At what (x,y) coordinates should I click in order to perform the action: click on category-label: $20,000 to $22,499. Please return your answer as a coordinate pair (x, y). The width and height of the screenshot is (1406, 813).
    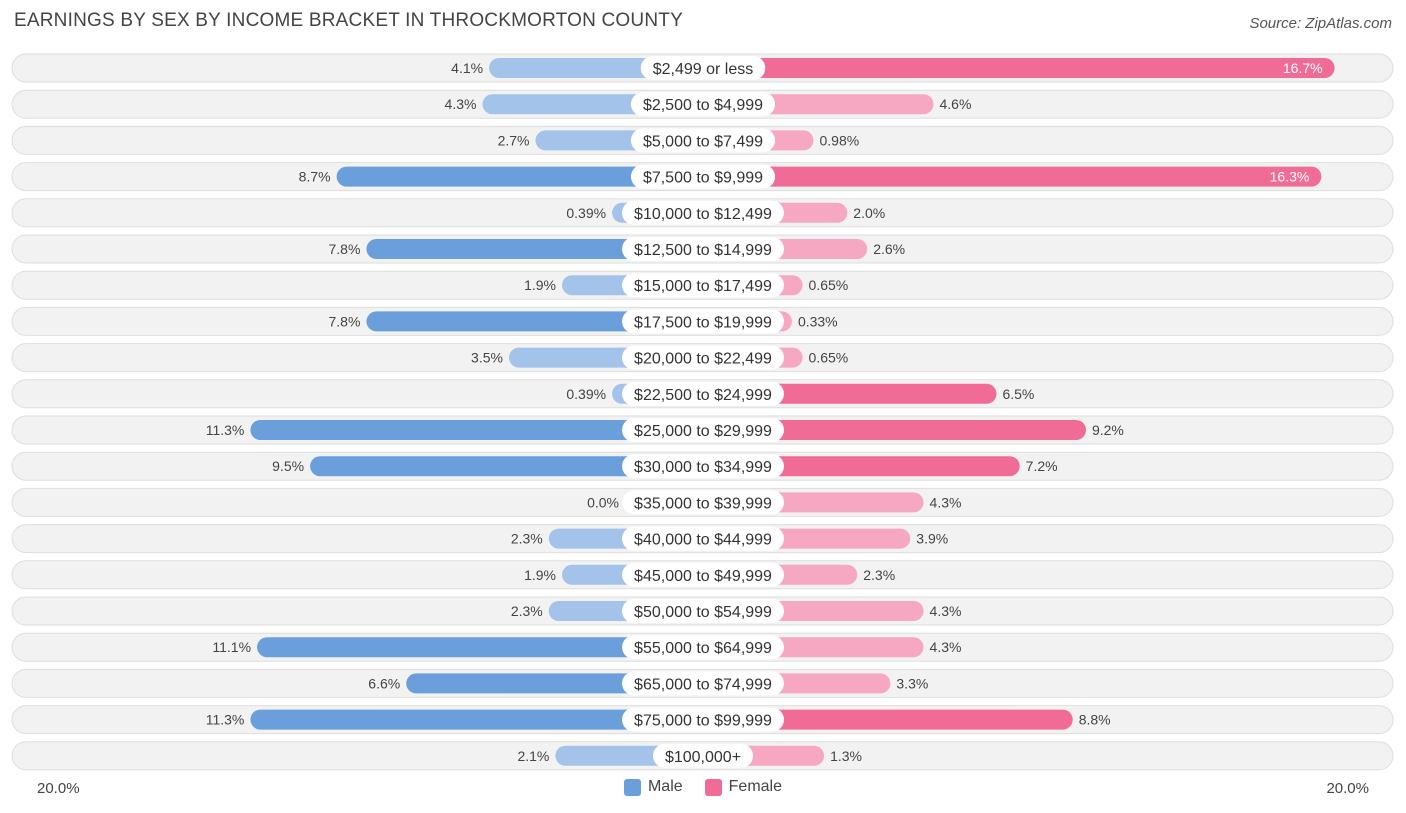
    Looking at the image, I should click on (703, 359).